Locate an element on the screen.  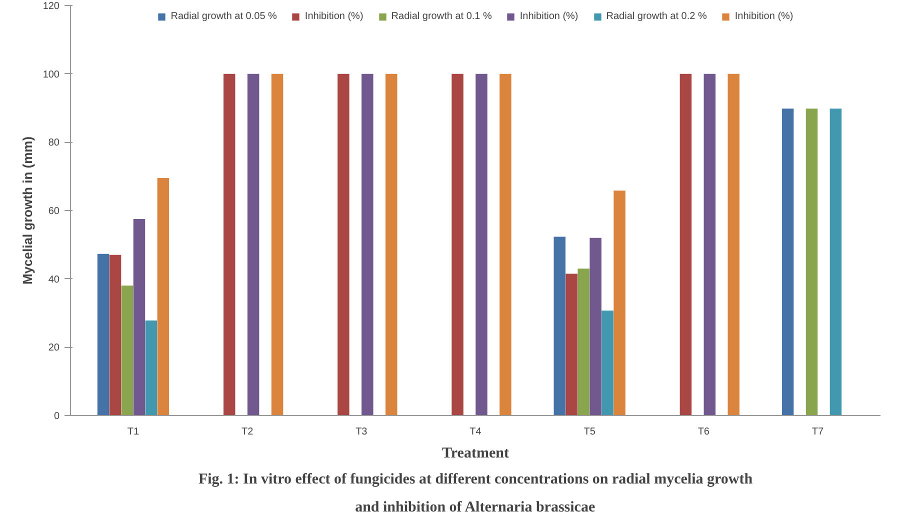
x-tick-label: T4 is located at coordinates (476, 432).